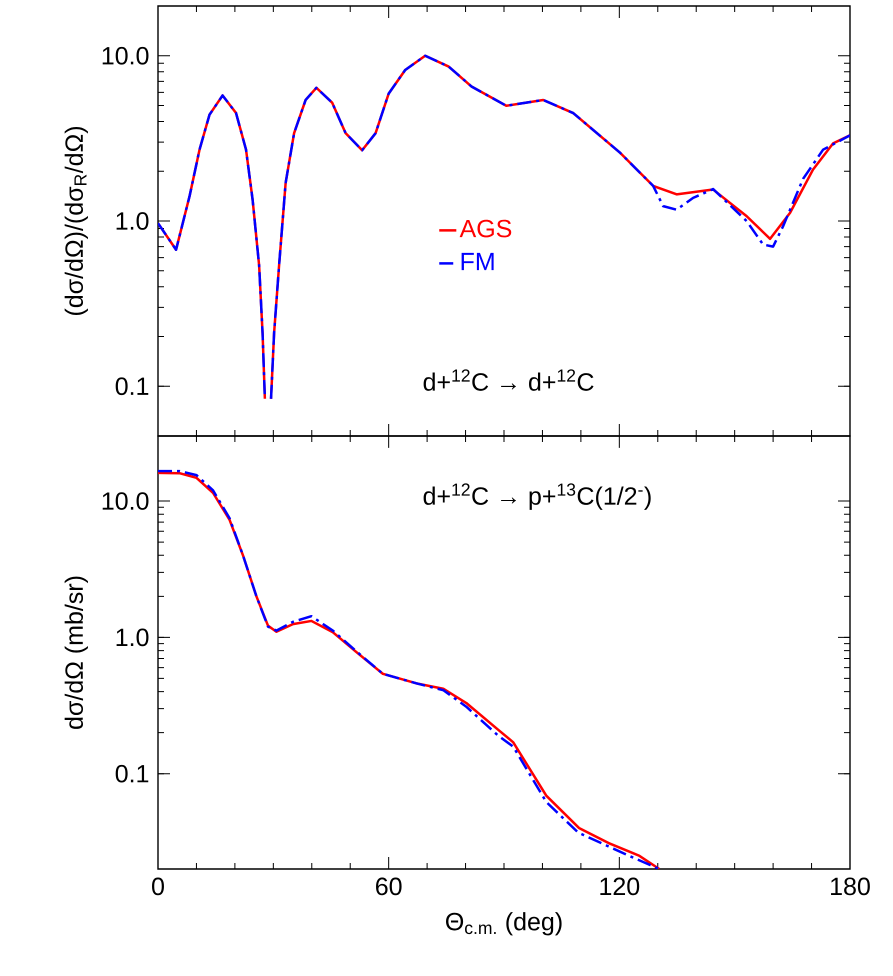  Describe the element at coordinates (158, 887) in the screenshot. I see `x-tick-label: 0` at that location.